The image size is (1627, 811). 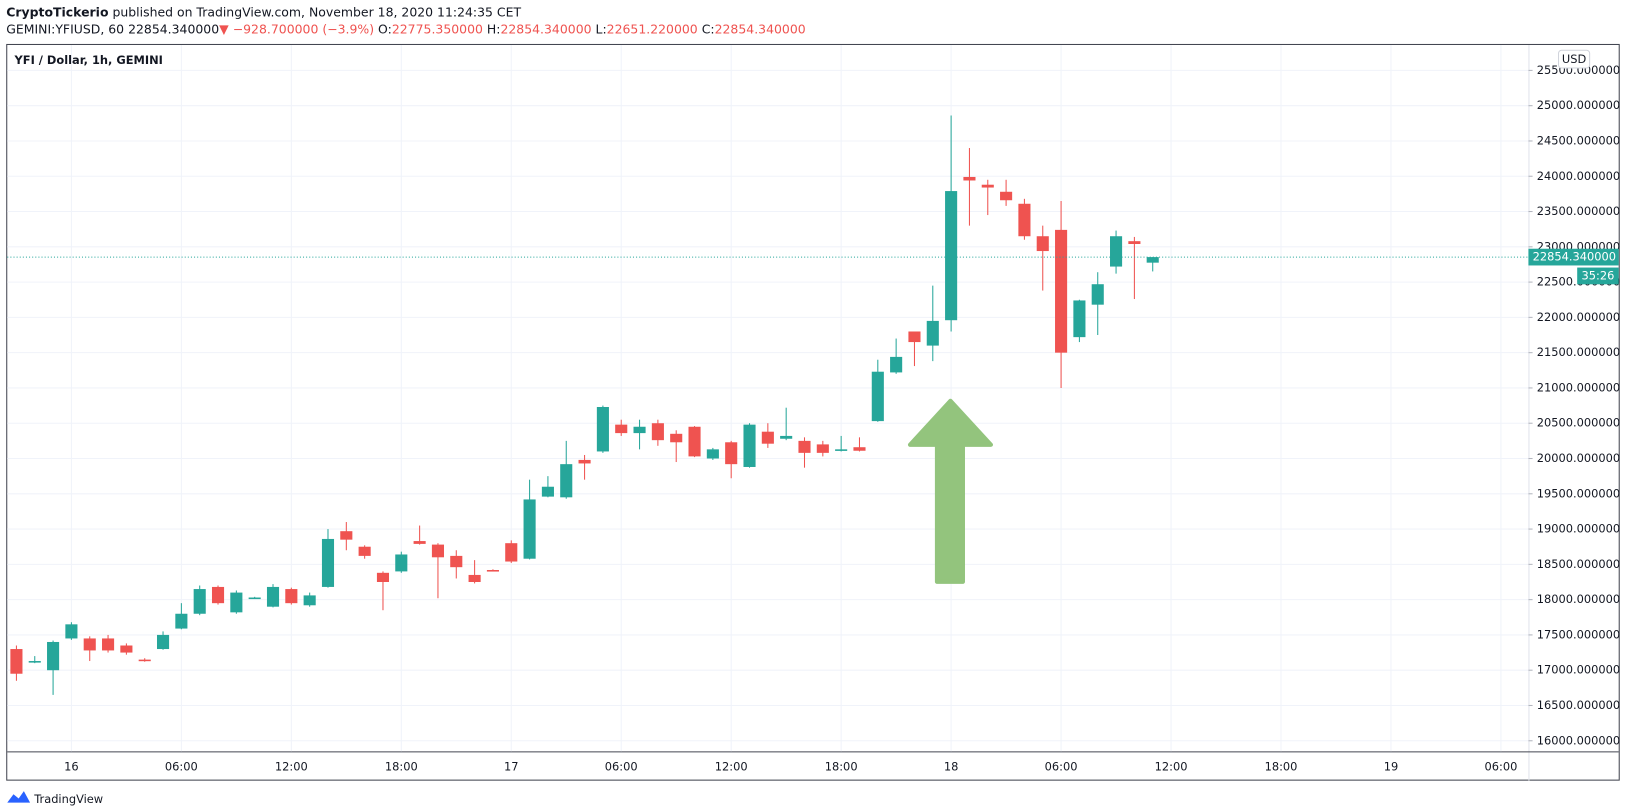 What do you see at coordinates (950, 491) in the screenshot?
I see `arrow-annotation` at bounding box center [950, 491].